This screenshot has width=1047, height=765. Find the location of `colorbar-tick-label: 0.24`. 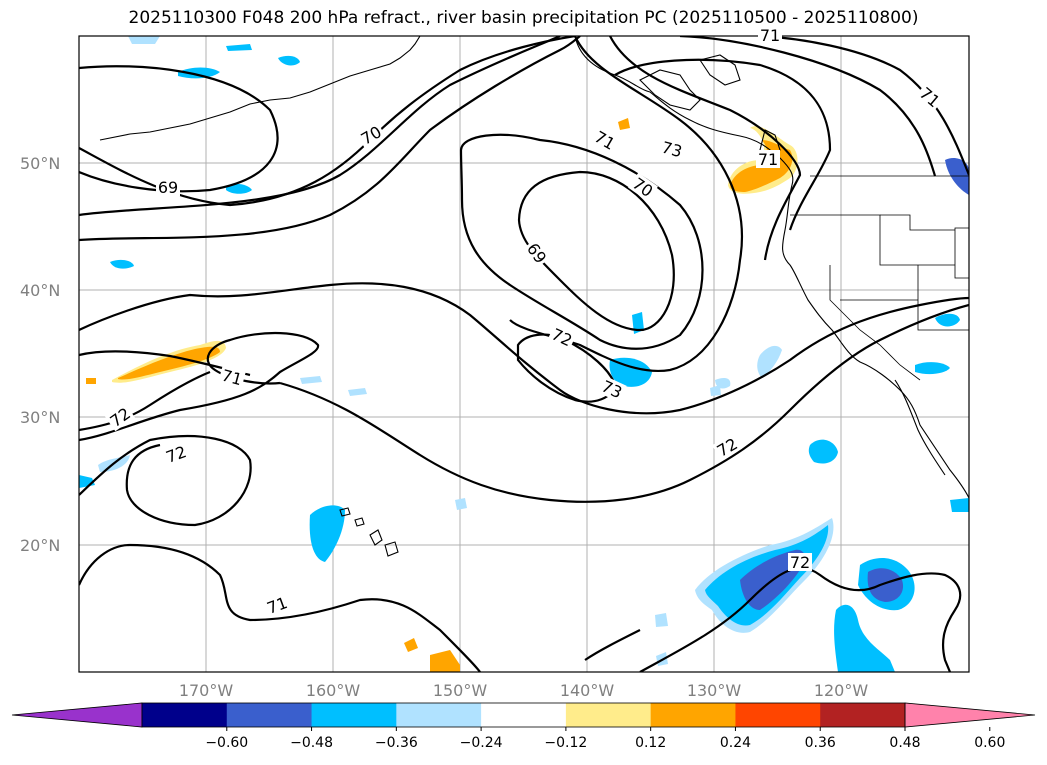

colorbar-tick-label: 0.24 is located at coordinates (735, 743).